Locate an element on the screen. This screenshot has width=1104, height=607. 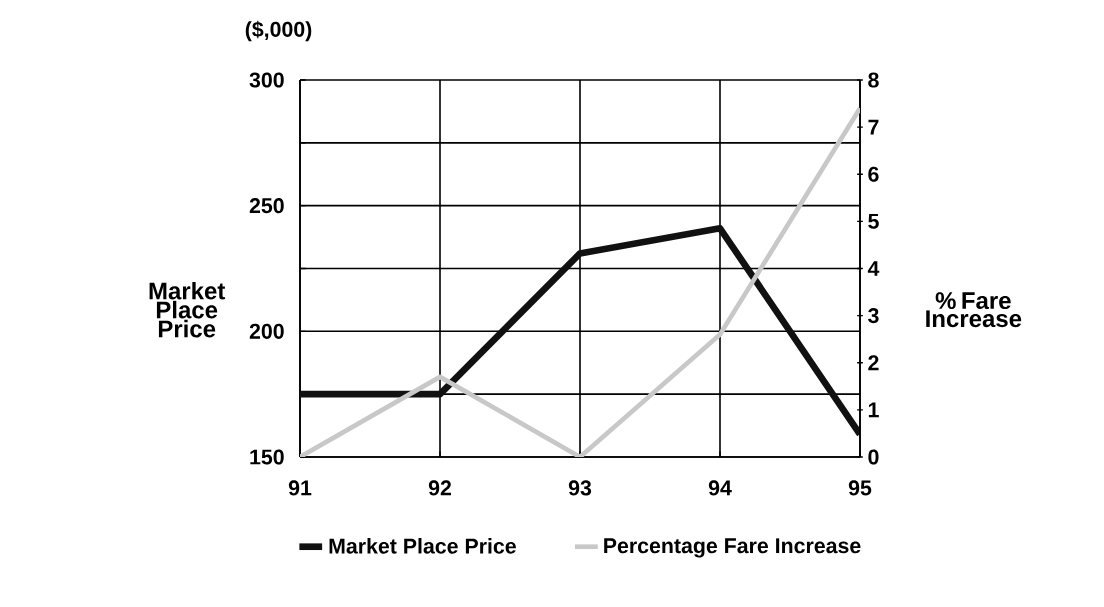
y2-tick-label: 4 is located at coordinates (873, 268).